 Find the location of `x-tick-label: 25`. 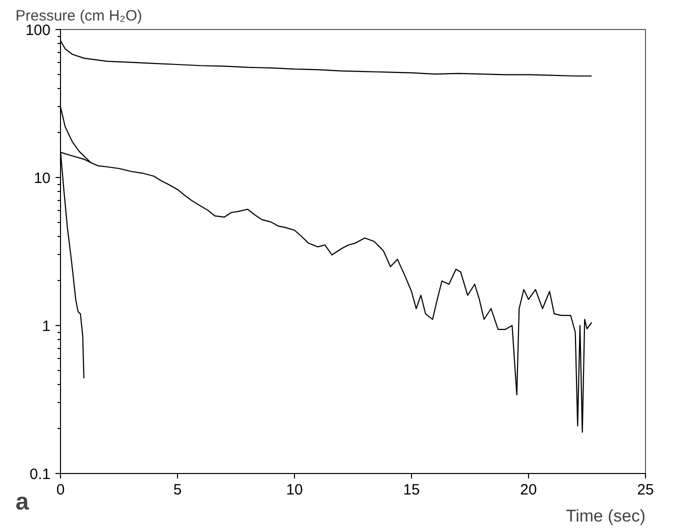

x-tick-label: 25 is located at coordinates (645, 490).